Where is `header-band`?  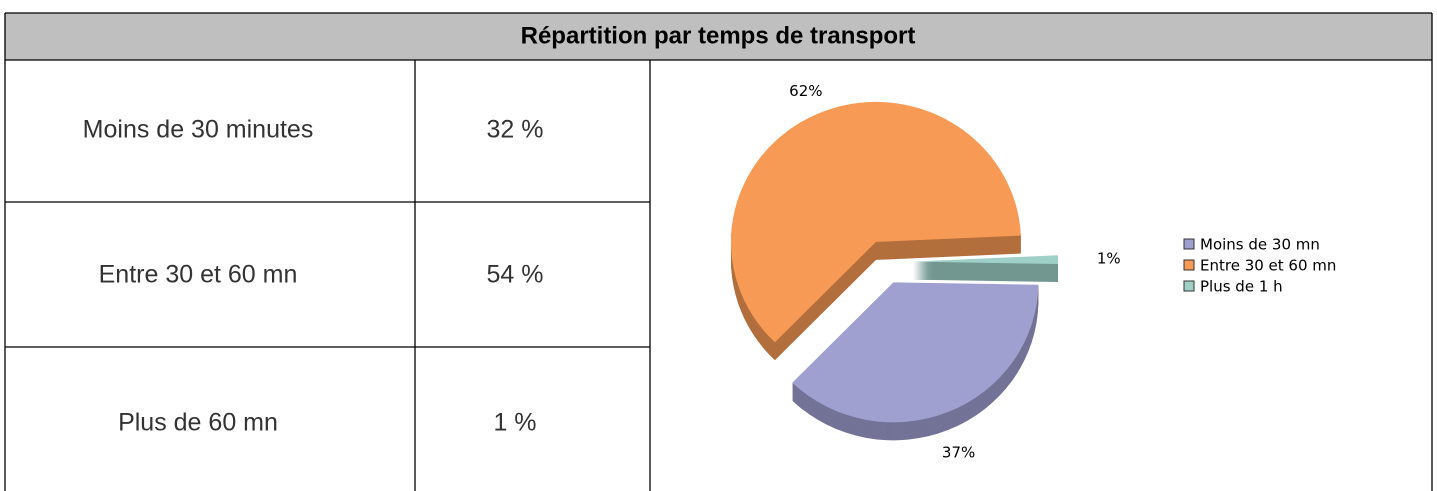 header-band is located at coordinates (718, 36).